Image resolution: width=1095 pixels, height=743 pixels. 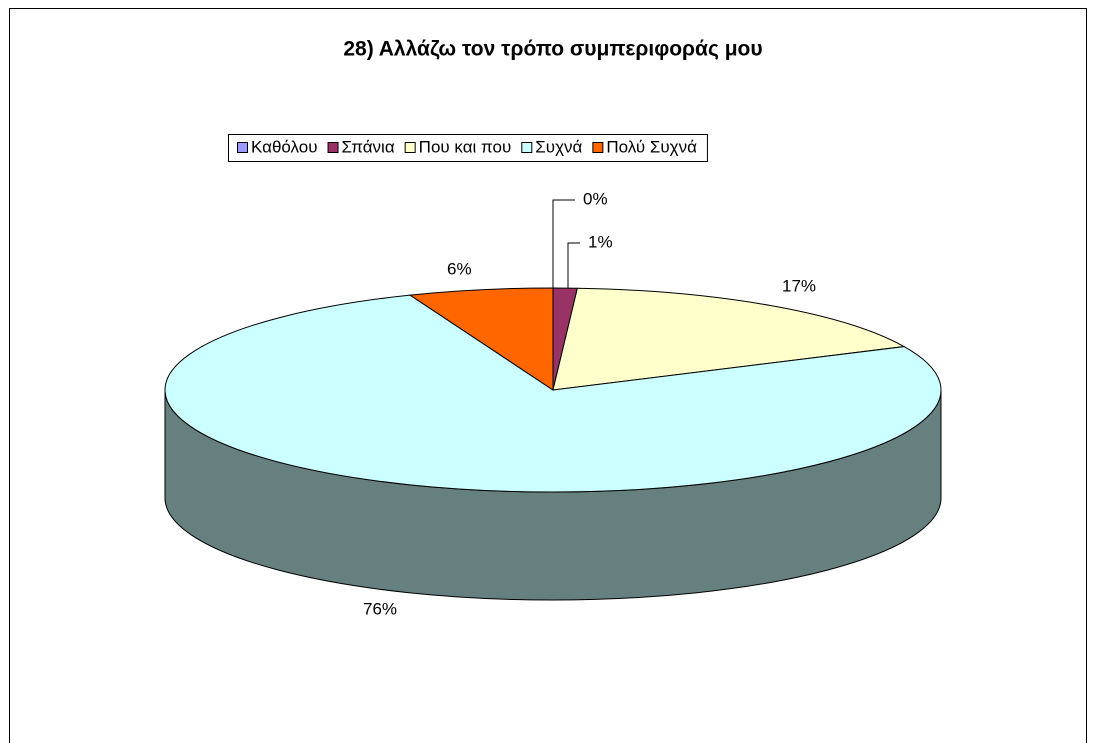 I want to click on data-label: 6%, so click(x=459, y=268).